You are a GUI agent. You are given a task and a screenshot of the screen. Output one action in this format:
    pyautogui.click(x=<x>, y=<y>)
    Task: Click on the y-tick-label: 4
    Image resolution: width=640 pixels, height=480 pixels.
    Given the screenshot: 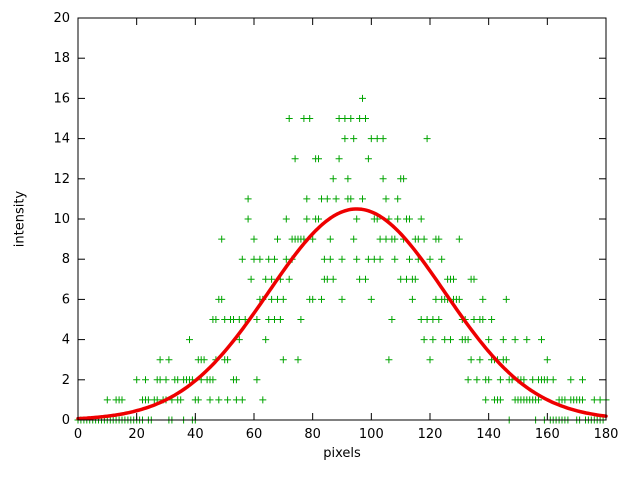 What is the action you would take?
    pyautogui.click(x=66, y=340)
    